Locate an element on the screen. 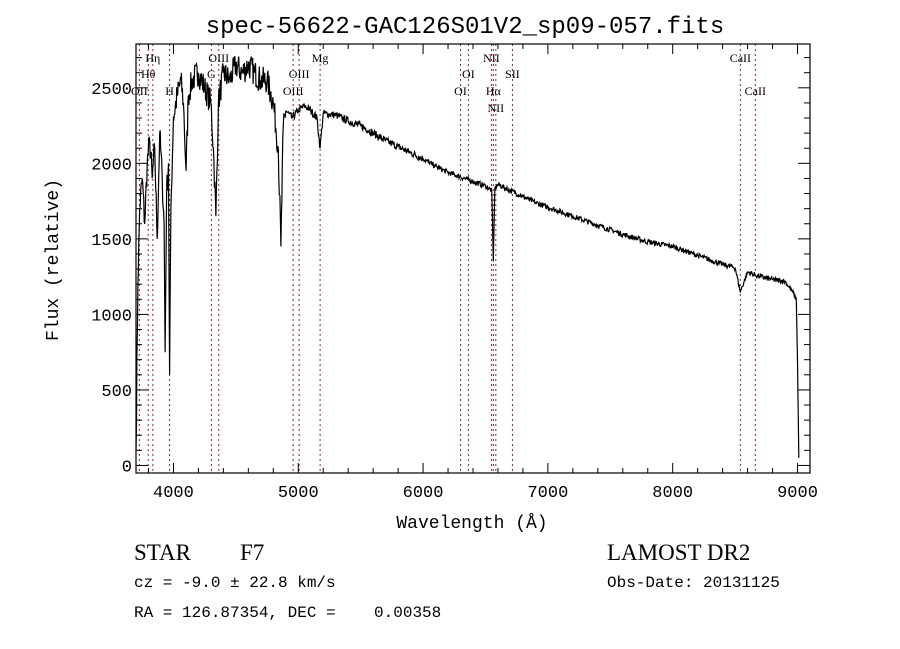 Image resolution: width=900 pixels, height=649 pixels. x-axis-label: Wavelength (Å) is located at coordinates (471, 523).